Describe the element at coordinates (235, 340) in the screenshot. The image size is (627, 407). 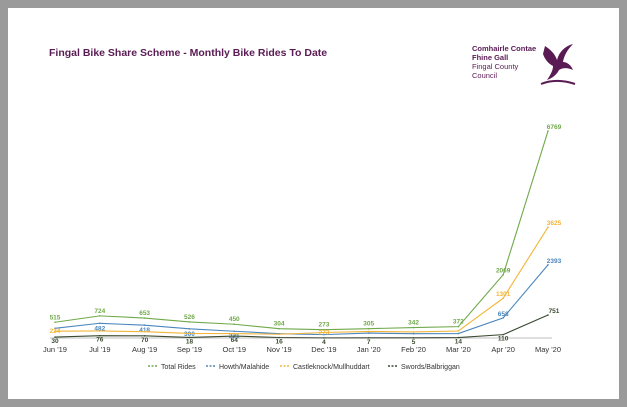
I see `data-label-swords: 64` at that location.